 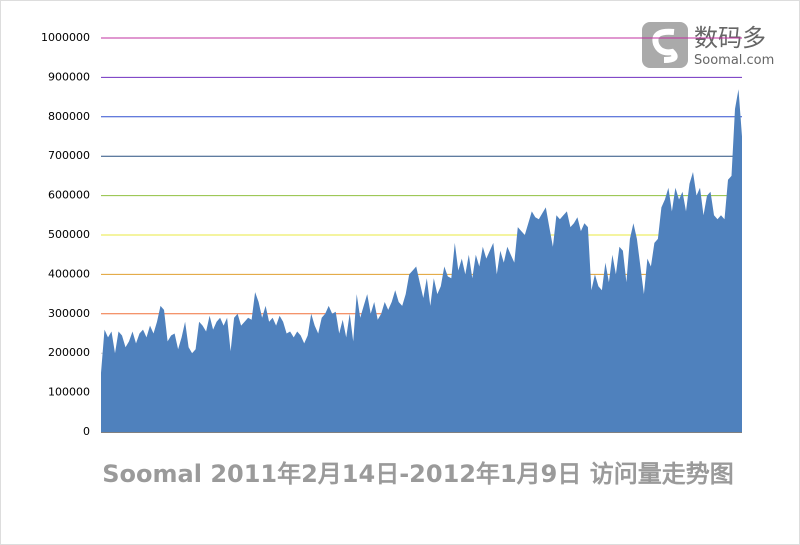 I want to click on y-tick-label: 0, so click(x=86, y=431).